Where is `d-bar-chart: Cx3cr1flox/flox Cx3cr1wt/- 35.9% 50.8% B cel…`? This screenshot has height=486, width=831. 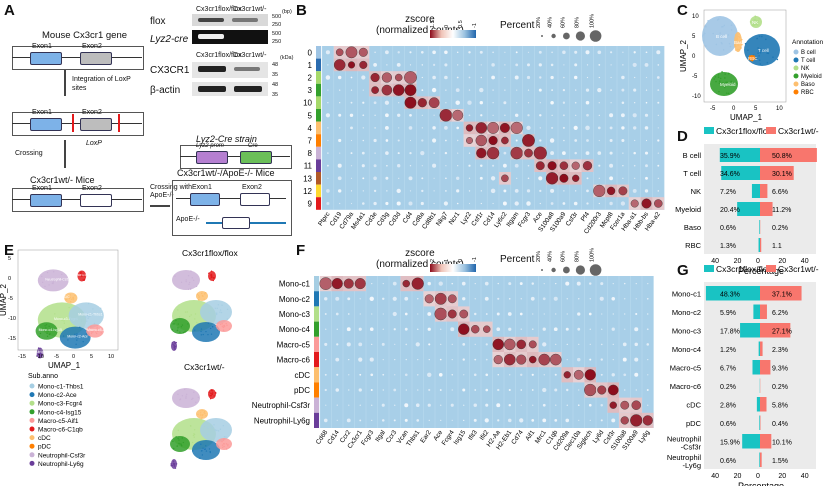 d-bar-chart: Cx3cr1flox/flox Cx3cr1wt/- 35.9% 50.8% B cel… is located at coordinates (747, 201).